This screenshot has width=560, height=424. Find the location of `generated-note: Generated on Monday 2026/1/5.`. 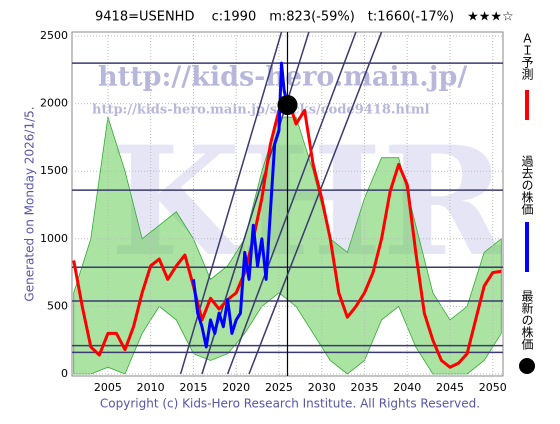

generated-note: Generated on Monday 2026/1/5. is located at coordinates (30, 203).